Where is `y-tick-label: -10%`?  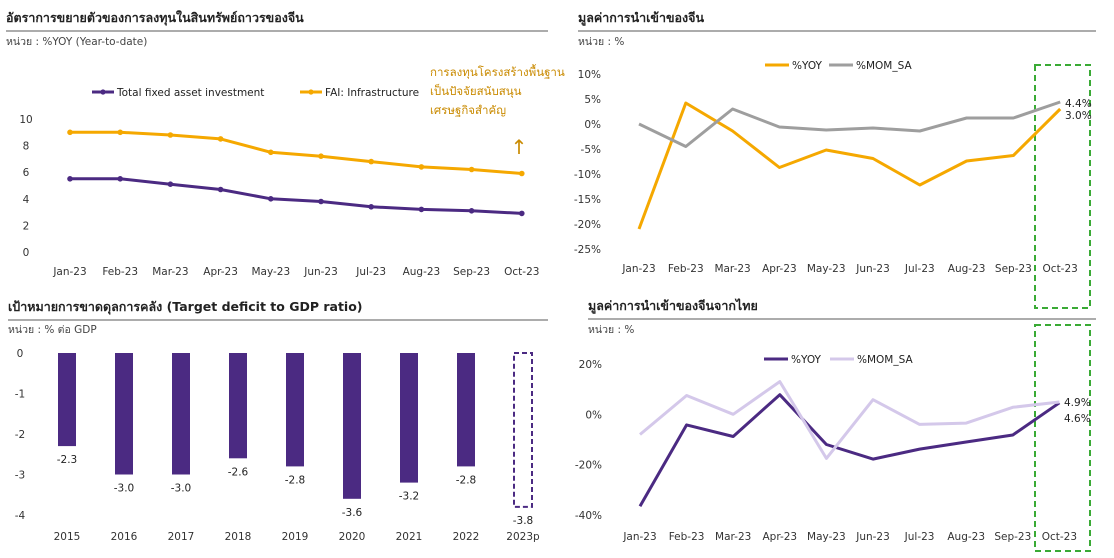 y-tick-label: -10% is located at coordinates (587, 175).